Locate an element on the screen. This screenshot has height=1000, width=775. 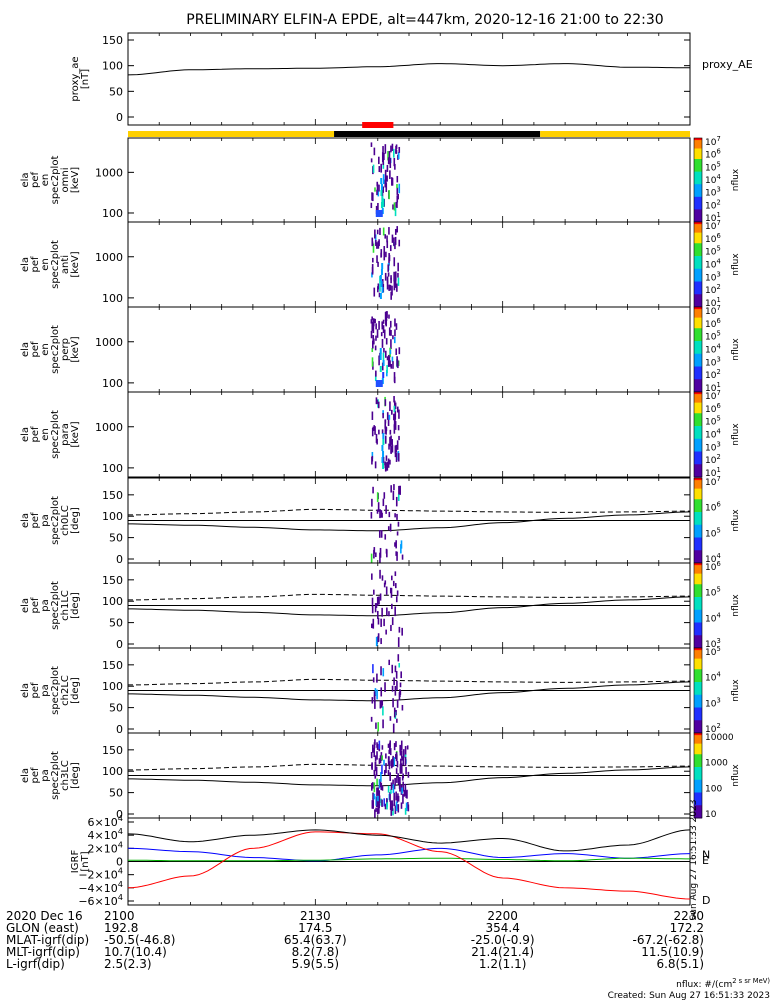
anti-loss-cone-line is located at coordinates (409, 597).